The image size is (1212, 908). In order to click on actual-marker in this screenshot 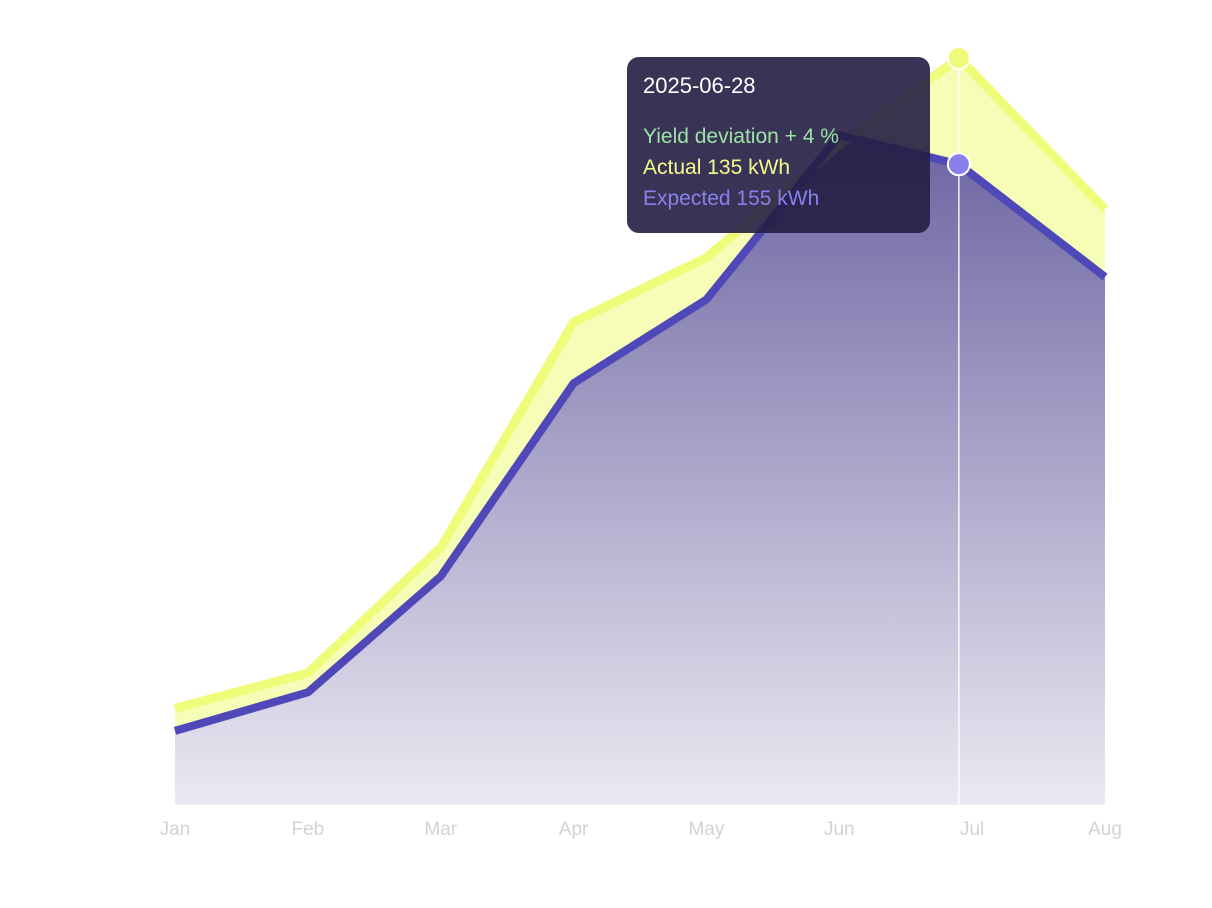, I will do `click(958, 57)`.